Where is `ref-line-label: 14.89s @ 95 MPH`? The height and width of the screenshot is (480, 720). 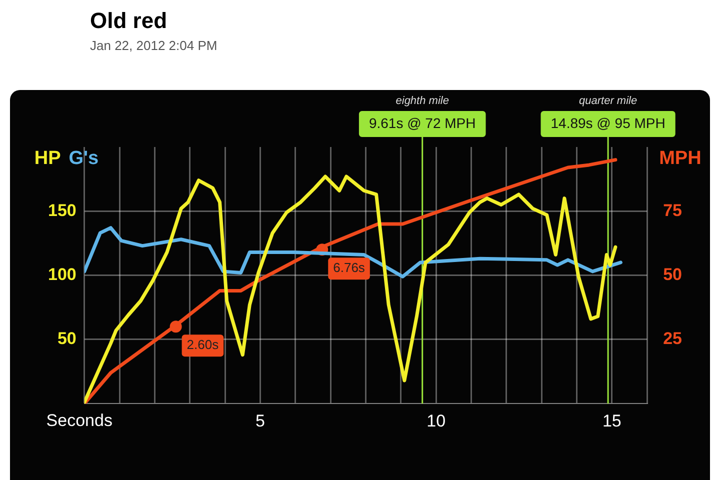
ref-line-label: 14.89s @ 95 MPH is located at coordinates (608, 122).